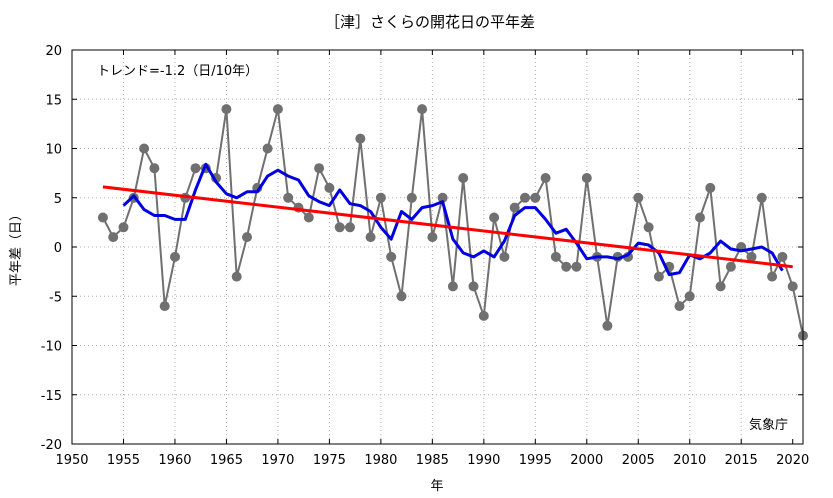 The image size is (833, 498). Describe the element at coordinates (638, 460) in the screenshot. I see `x-tick-label: 2005` at that location.